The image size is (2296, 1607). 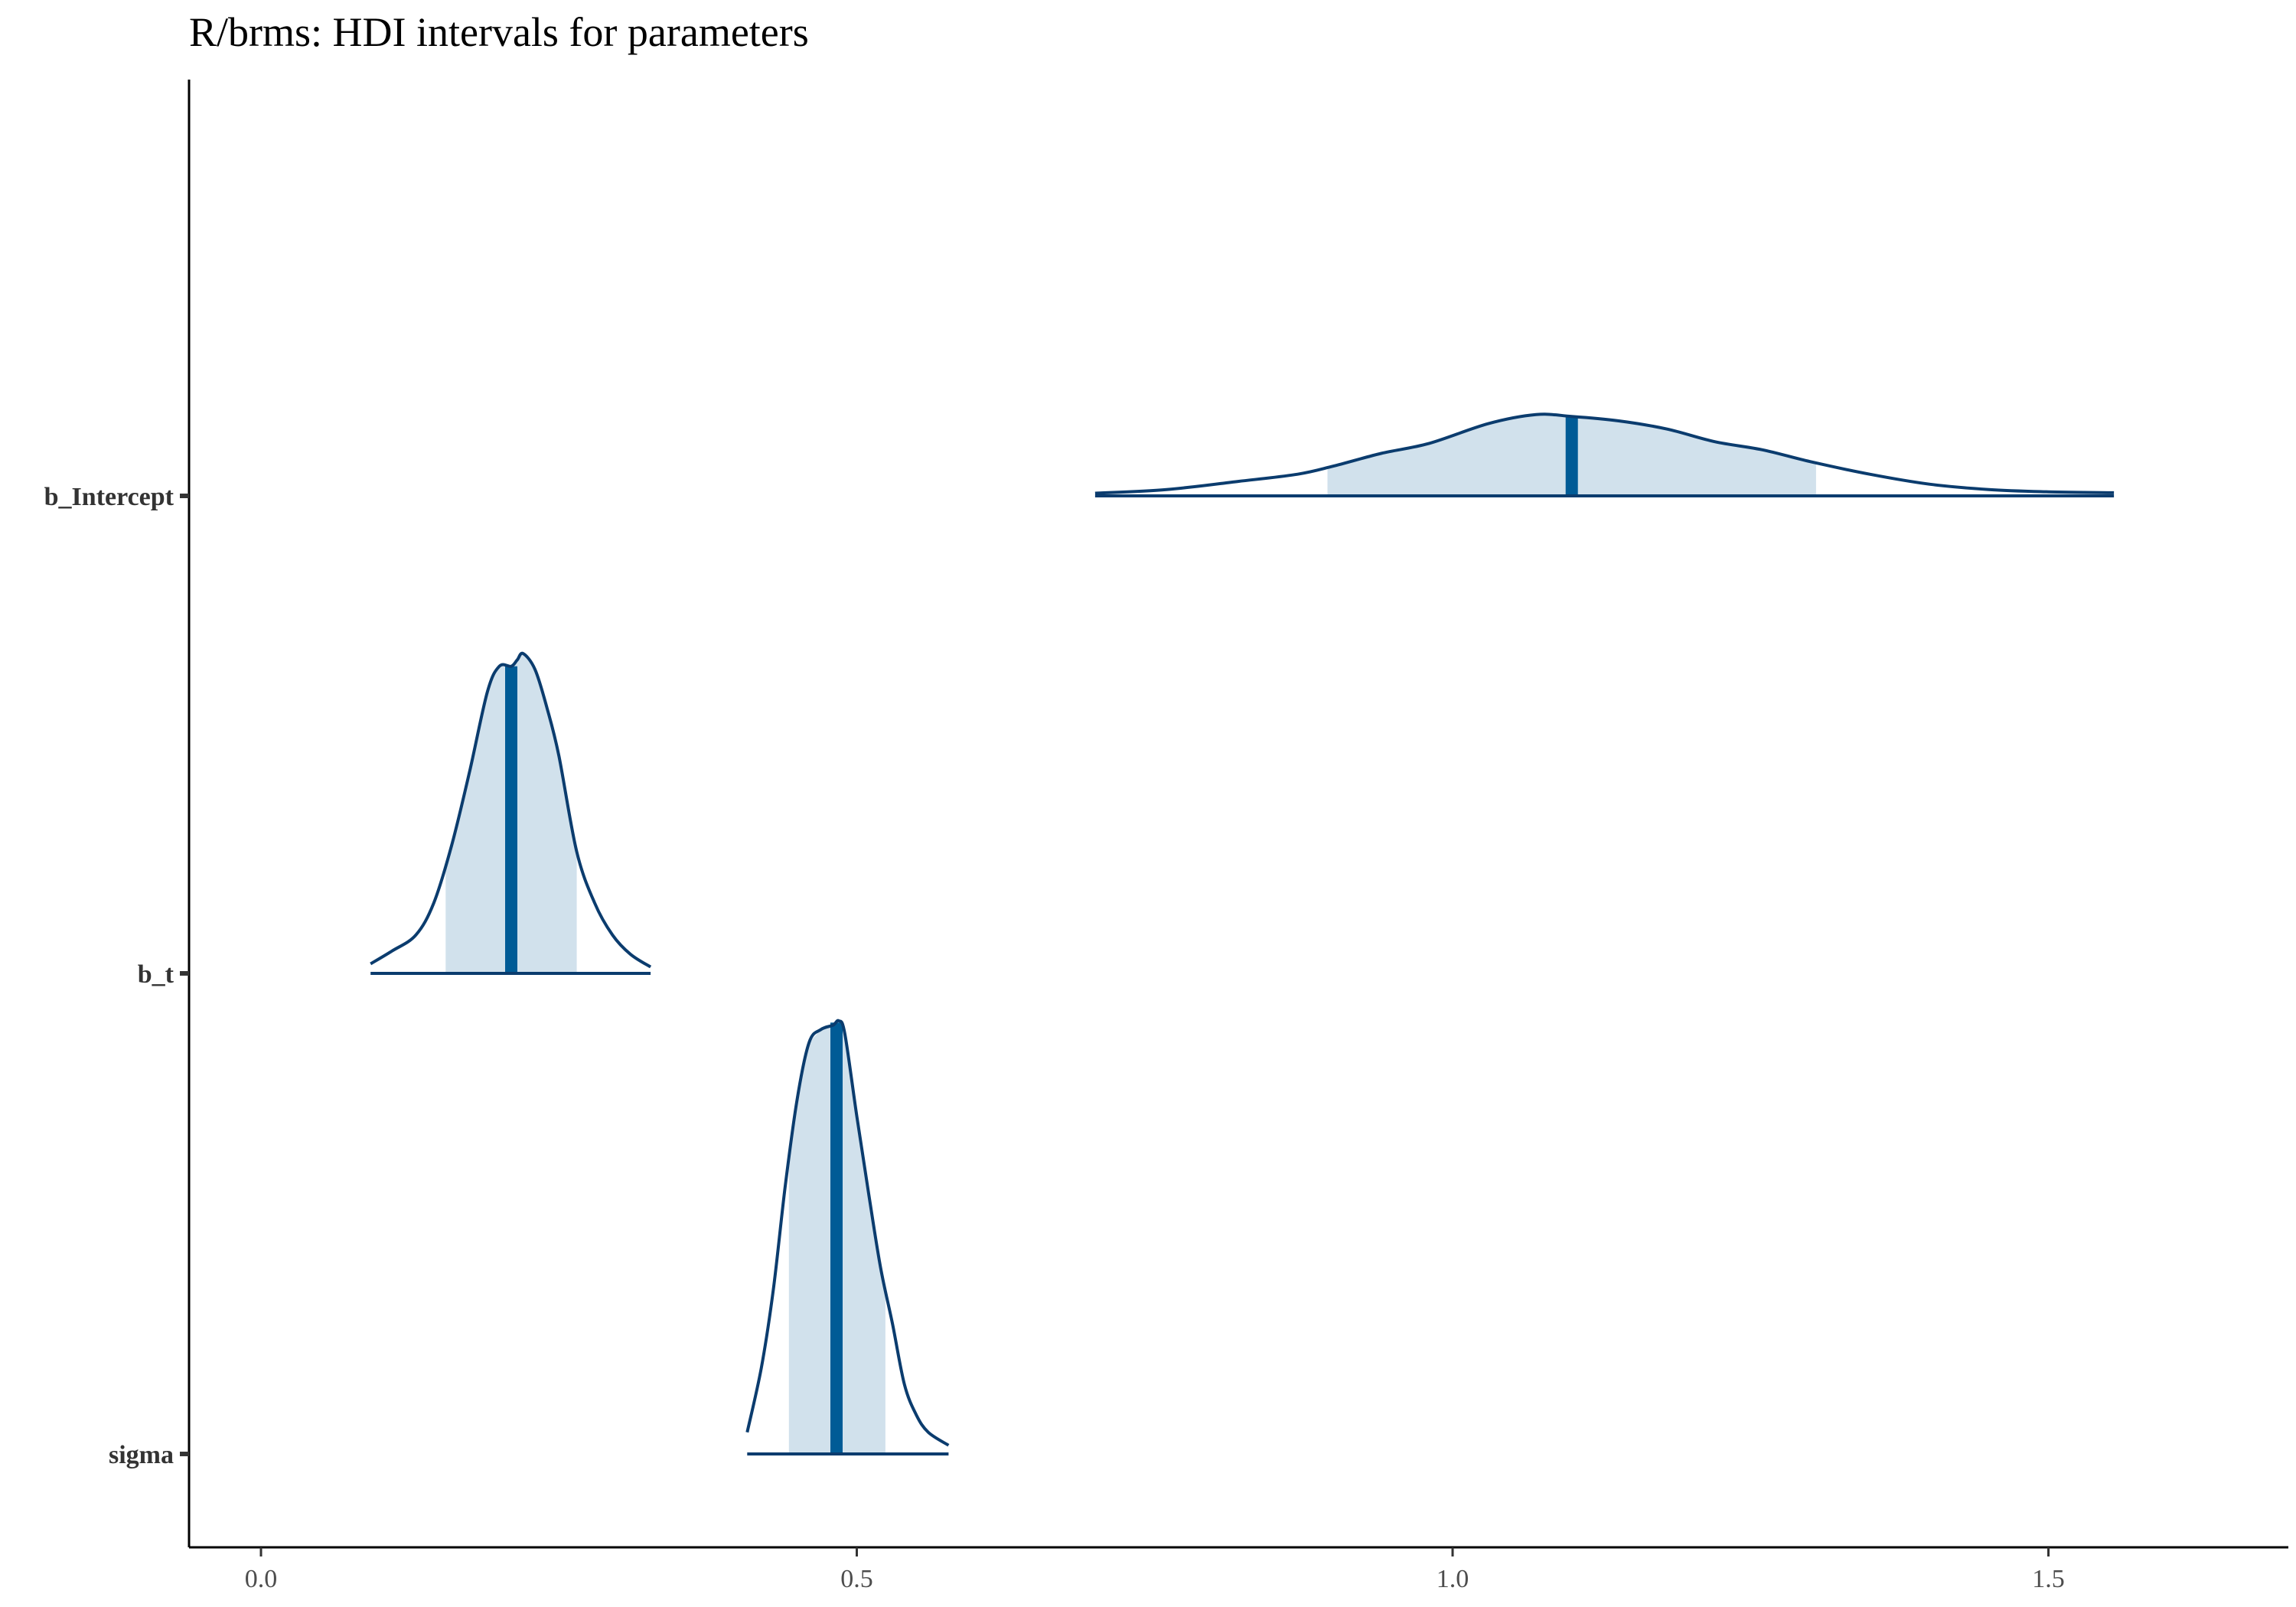 I want to click on y-tick-label-b_t: b_t, so click(x=156, y=975).